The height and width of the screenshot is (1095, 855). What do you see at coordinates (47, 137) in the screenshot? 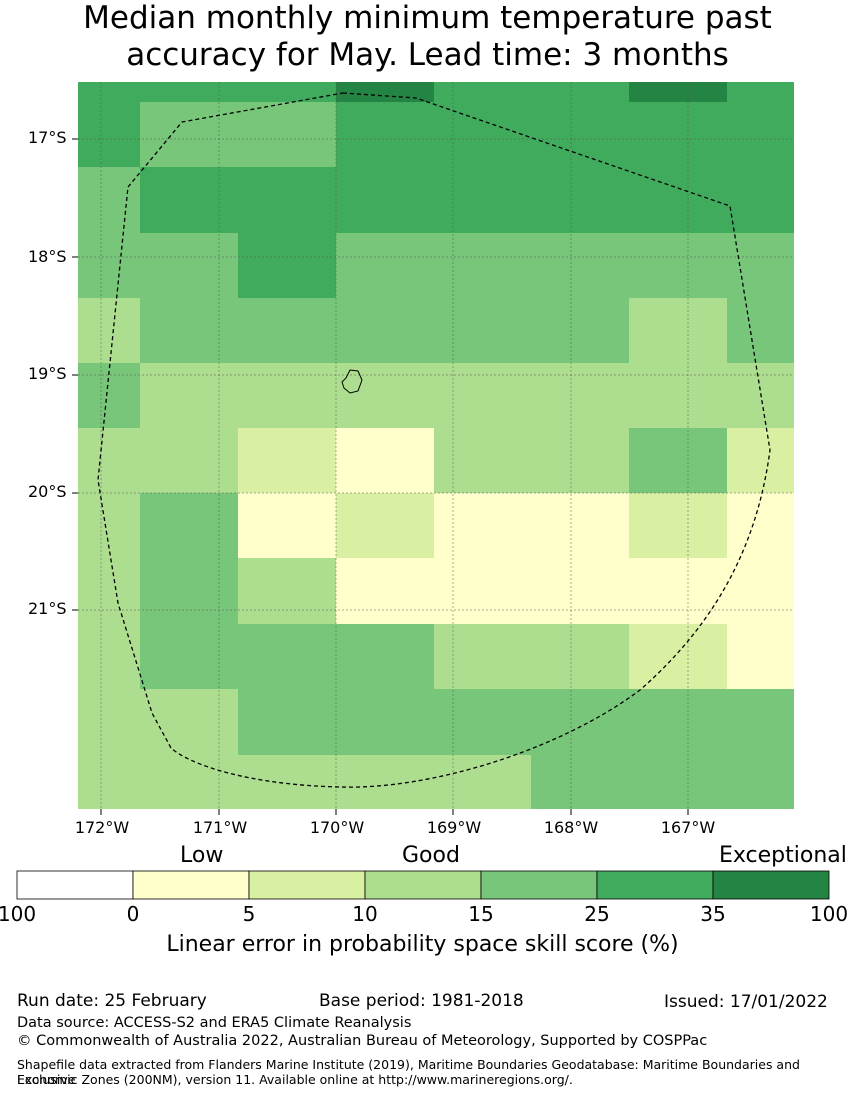
I see `lat-tick: 17°S` at bounding box center [47, 137].